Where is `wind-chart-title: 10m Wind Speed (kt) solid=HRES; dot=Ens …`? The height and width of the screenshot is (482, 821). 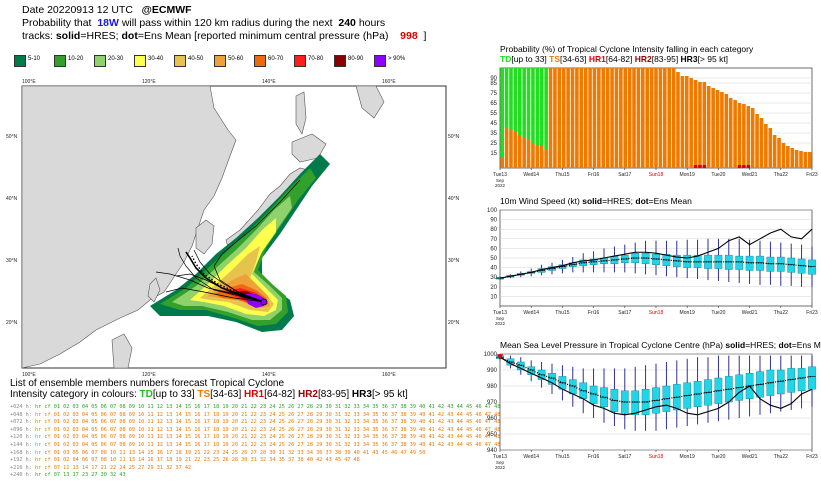
wind-chart-title: 10m Wind Speed (kt) solid=HRES; dot=Ens … is located at coordinates (596, 201).